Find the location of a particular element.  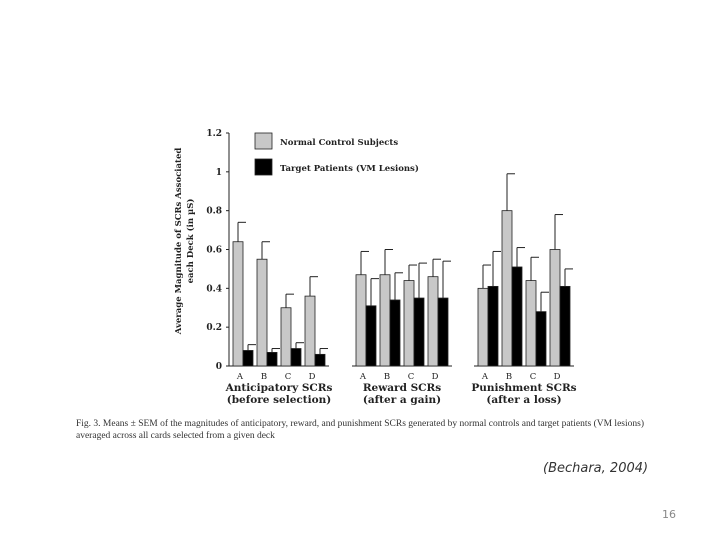

group-label: Reward SCRs is located at coordinates (402, 388).